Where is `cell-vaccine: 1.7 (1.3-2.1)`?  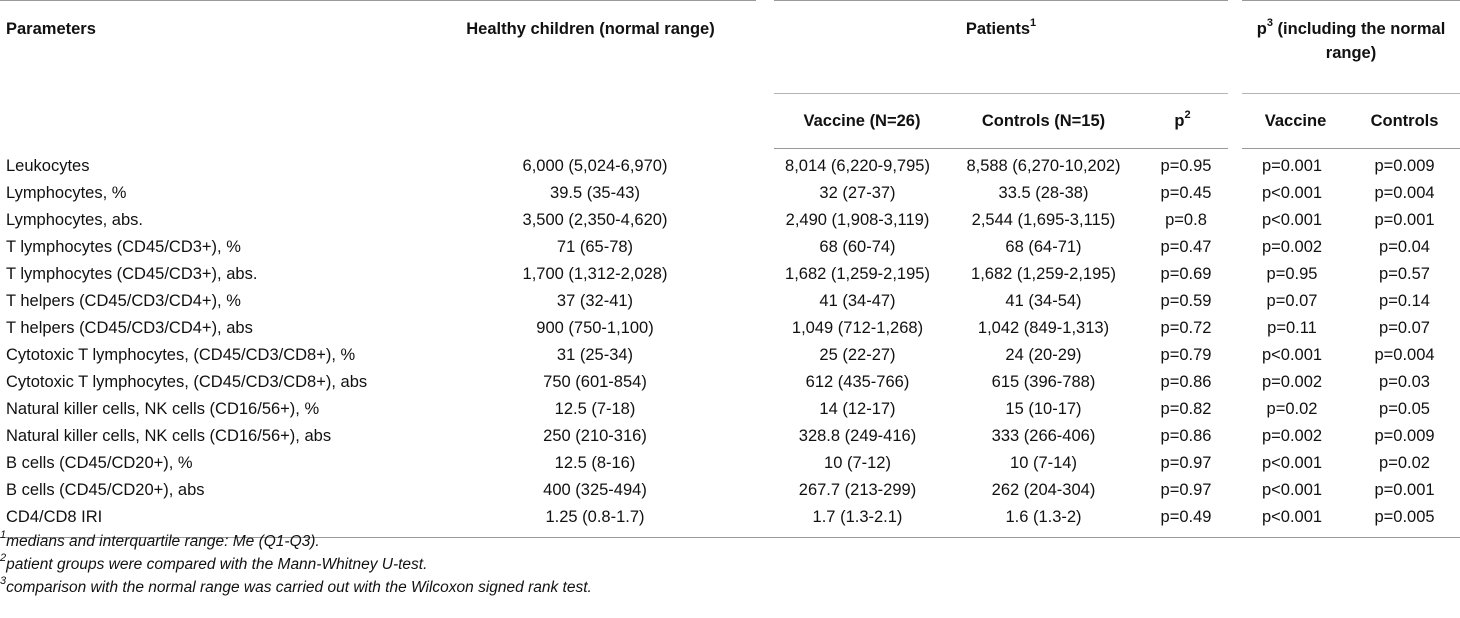
cell-vaccine: 1.7 (1.3-2.1) is located at coordinates (857, 521).